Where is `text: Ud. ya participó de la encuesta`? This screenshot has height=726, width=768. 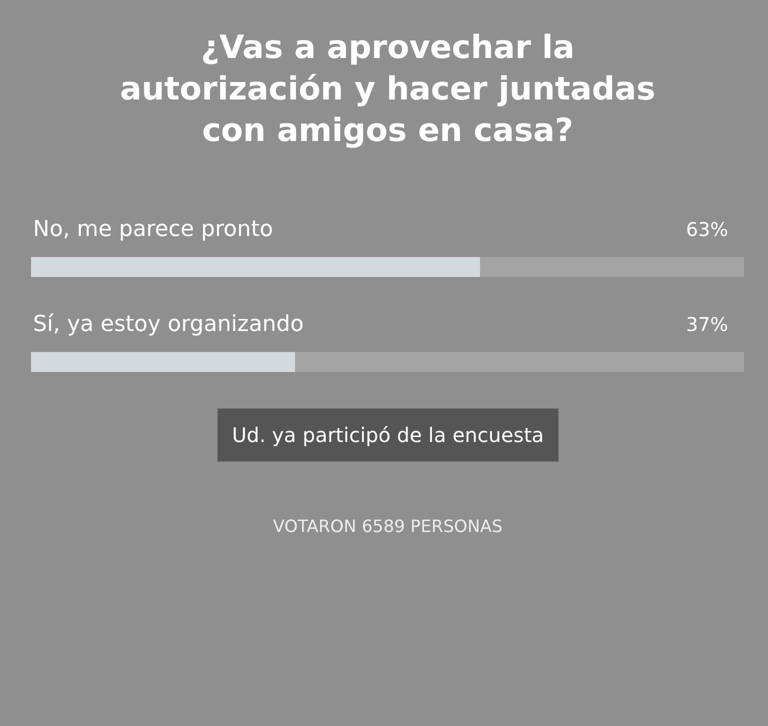
text: Ud. ya participó de la encuesta is located at coordinates (388, 435).